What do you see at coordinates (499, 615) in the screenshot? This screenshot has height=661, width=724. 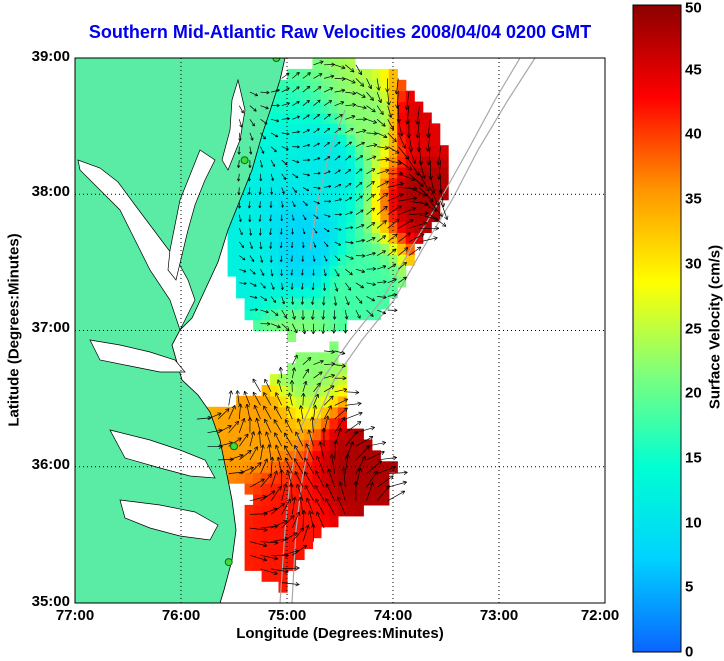 I see `x-tick-label: 73:00` at bounding box center [499, 615].